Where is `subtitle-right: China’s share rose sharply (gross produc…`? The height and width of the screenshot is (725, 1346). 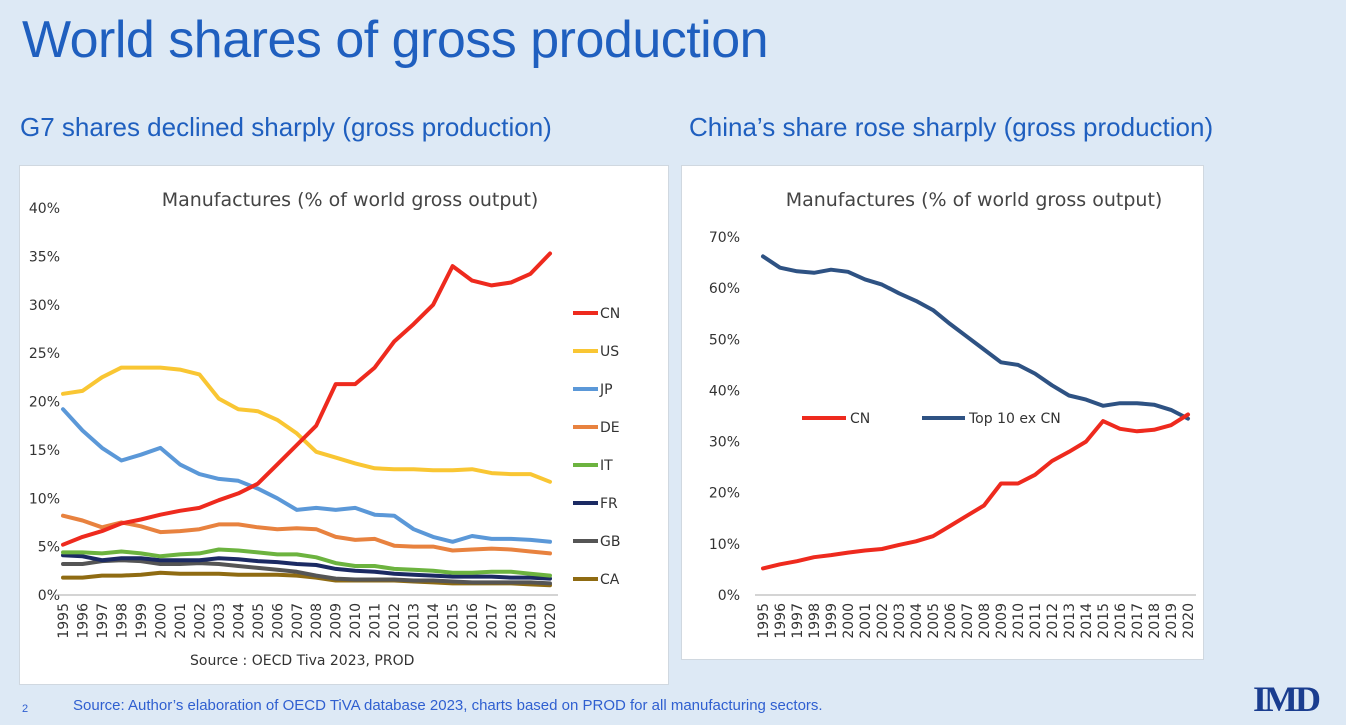 subtitle-right: China’s share rose sharply (gross produc… is located at coordinates (951, 127).